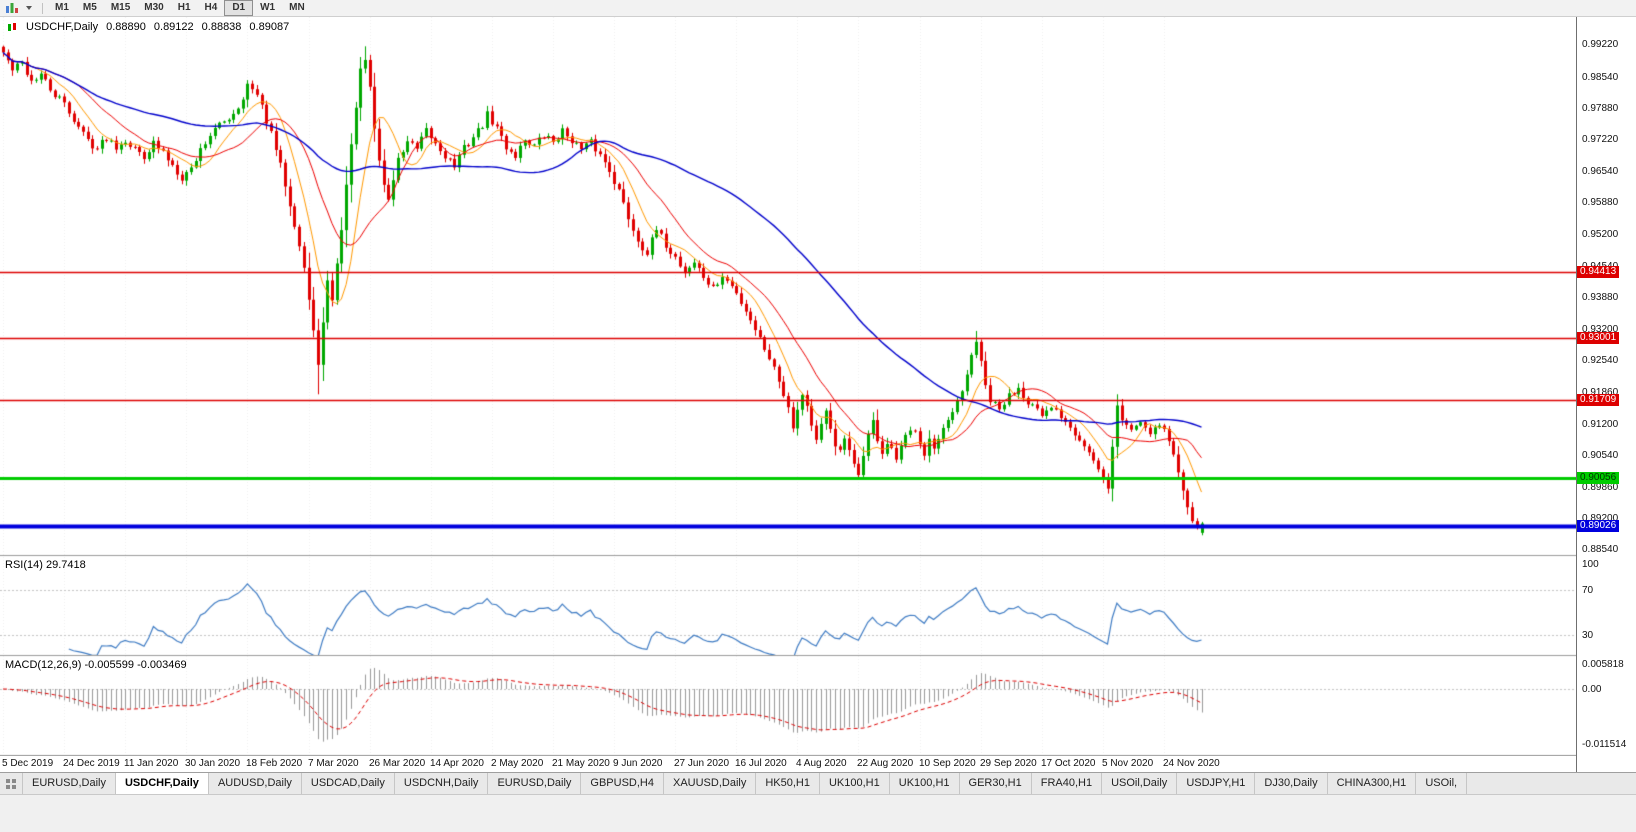  Describe the element at coordinates (1603, 664) in the screenshot. I see `macd-axis-label: 0.005818` at that location.